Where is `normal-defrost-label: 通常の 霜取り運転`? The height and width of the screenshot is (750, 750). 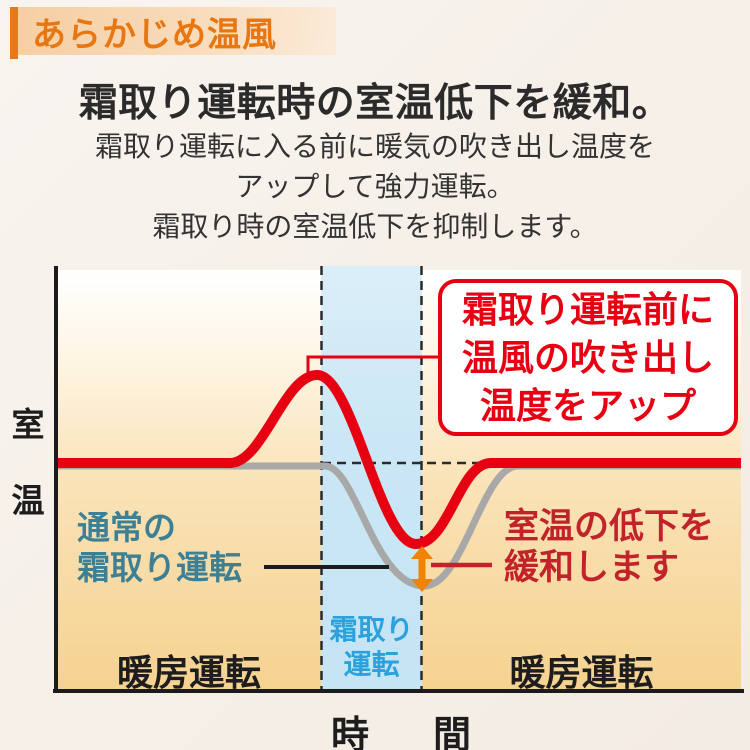
normal-defrost-label: 通常の 霜取り運転 is located at coordinates (159, 547).